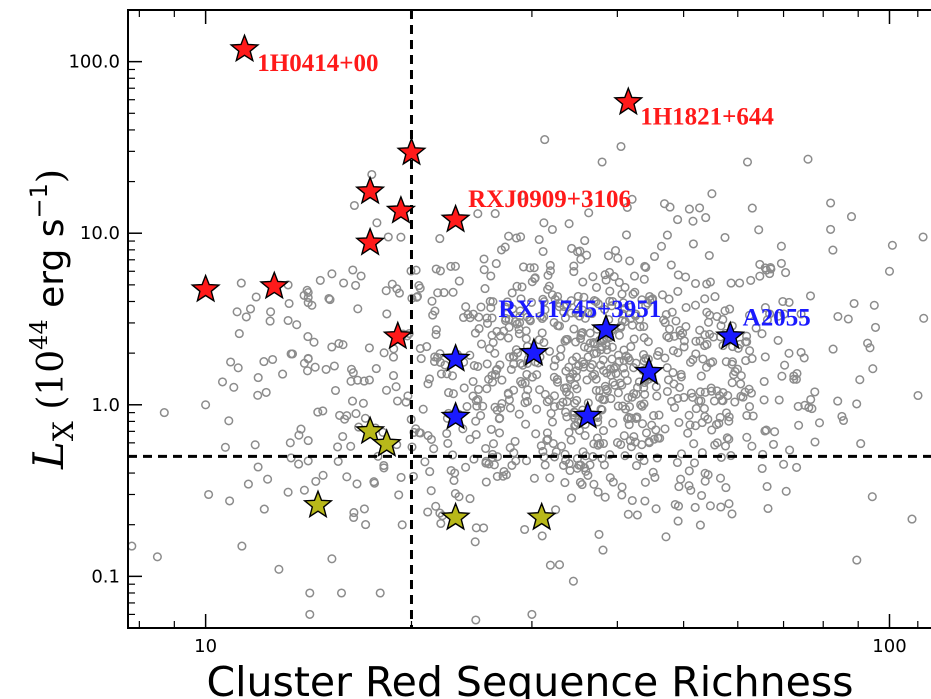  What do you see at coordinates (318, 504) in the screenshot?
I see `yellow-star-marker` at bounding box center [318, 504].